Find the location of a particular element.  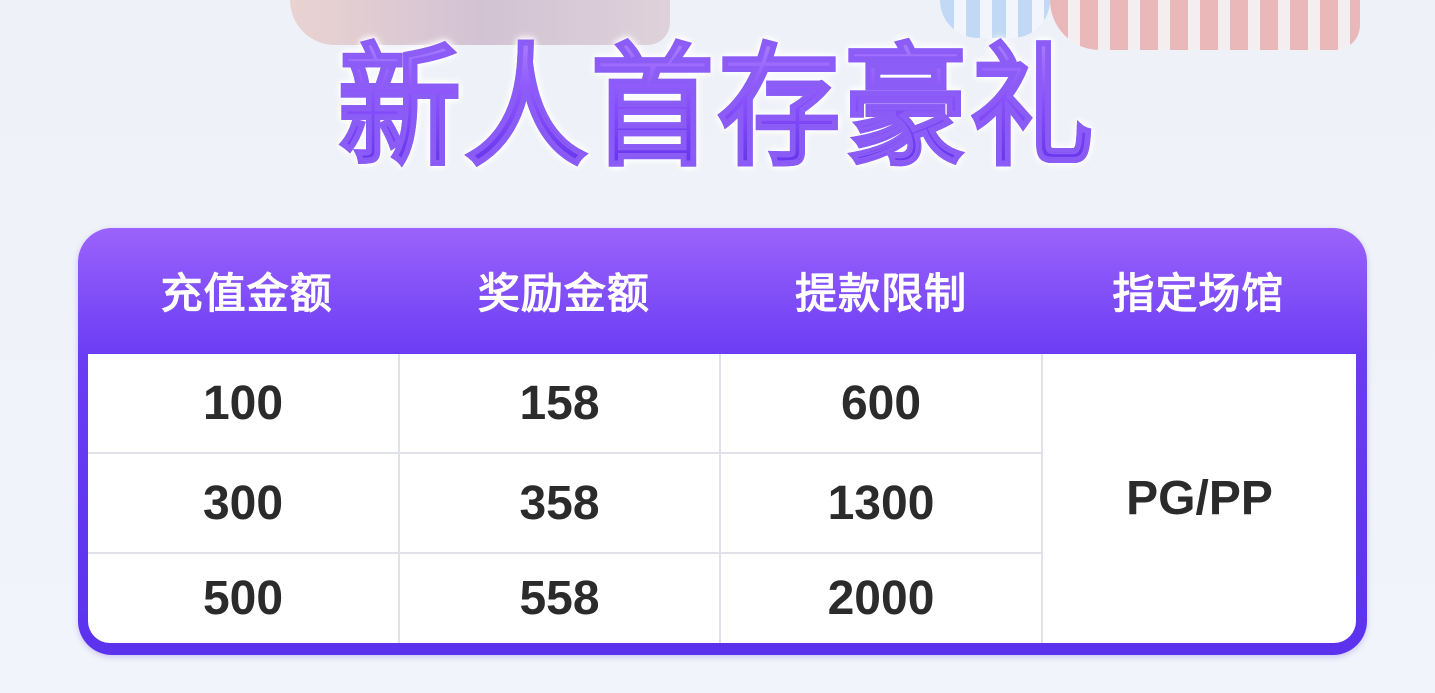

cell-bonus: 558 is located at coordinates (560, 598).